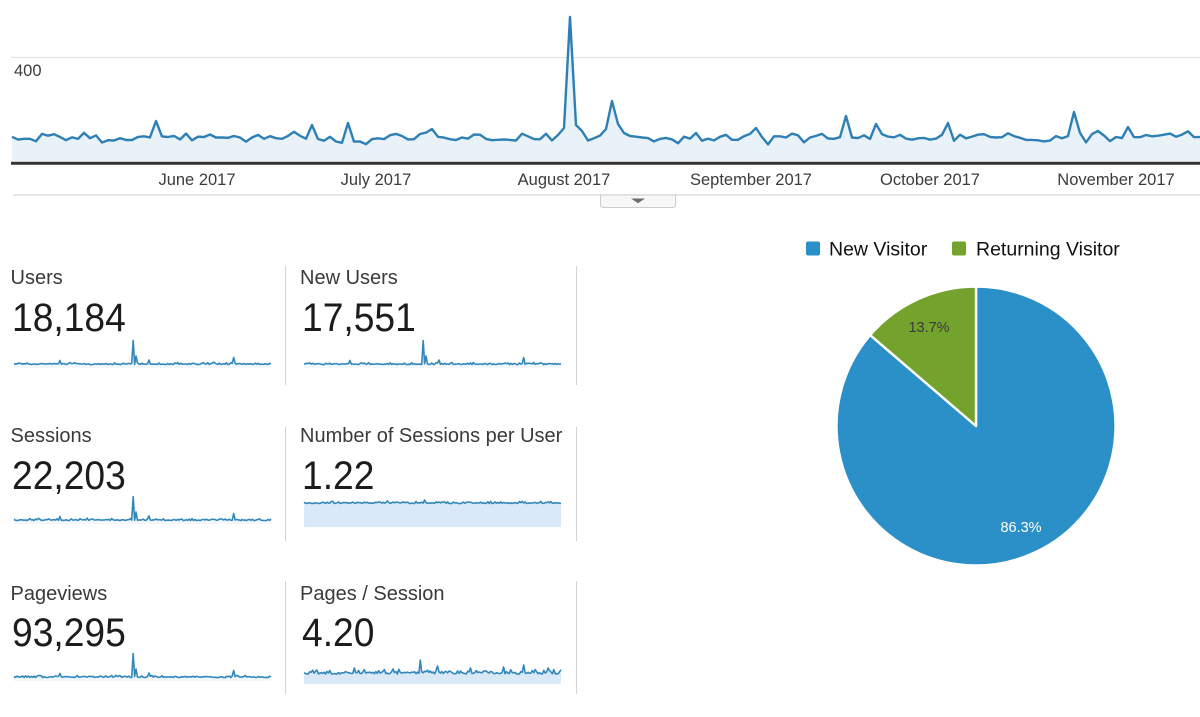 Image resolution: width=1200 pixels, height=717 pixels. I want to click on svg-text: July 2017, so click(376, 180).